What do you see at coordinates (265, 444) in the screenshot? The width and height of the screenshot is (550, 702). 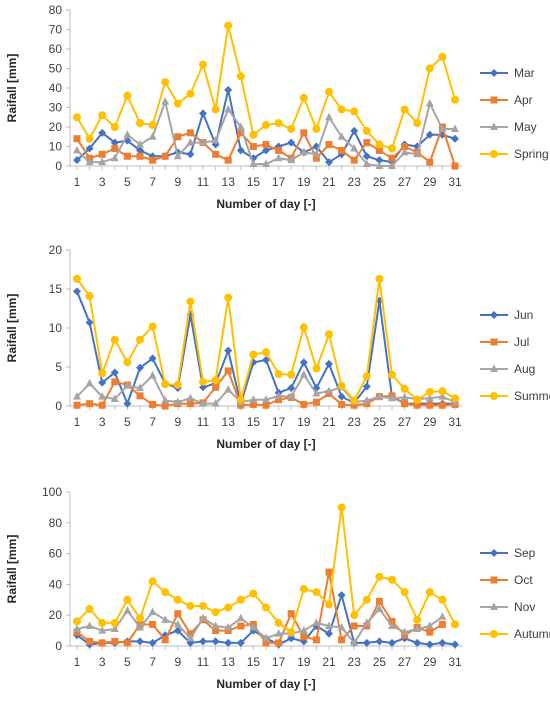 I see `x-axis-title: Number of day [-]` at bounding box center [265, 444].